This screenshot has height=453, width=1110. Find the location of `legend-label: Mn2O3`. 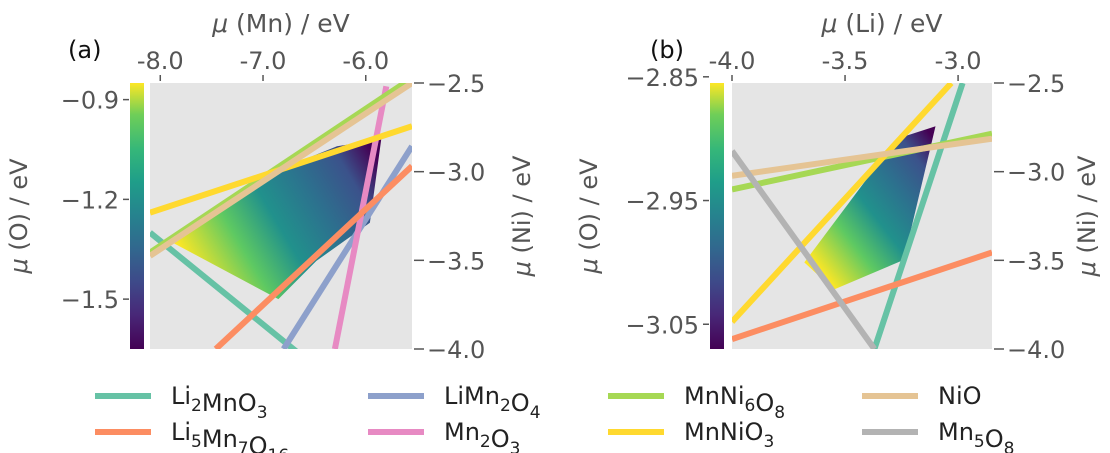

legend-label: Mn2O3 is located at coordinates (482, 435).